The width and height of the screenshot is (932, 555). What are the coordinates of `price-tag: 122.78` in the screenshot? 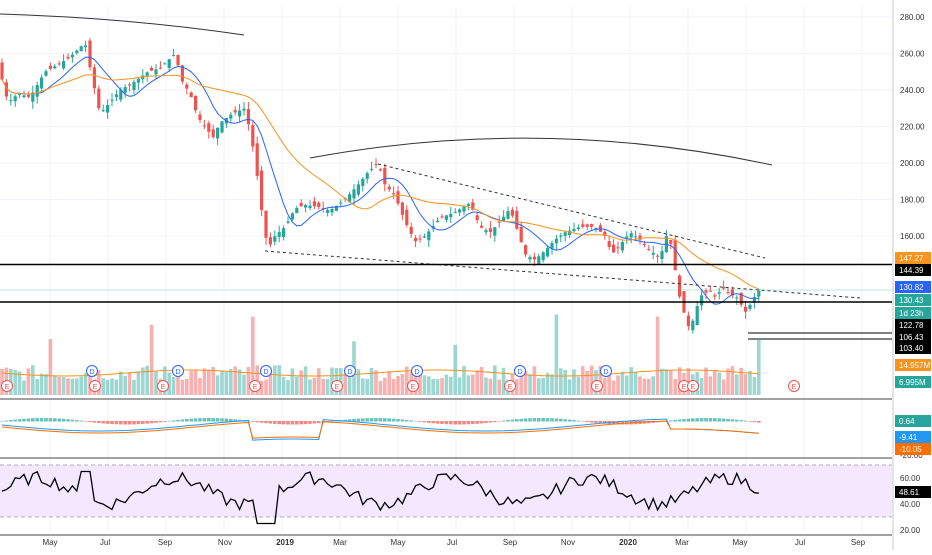 It's located at (913, 325).